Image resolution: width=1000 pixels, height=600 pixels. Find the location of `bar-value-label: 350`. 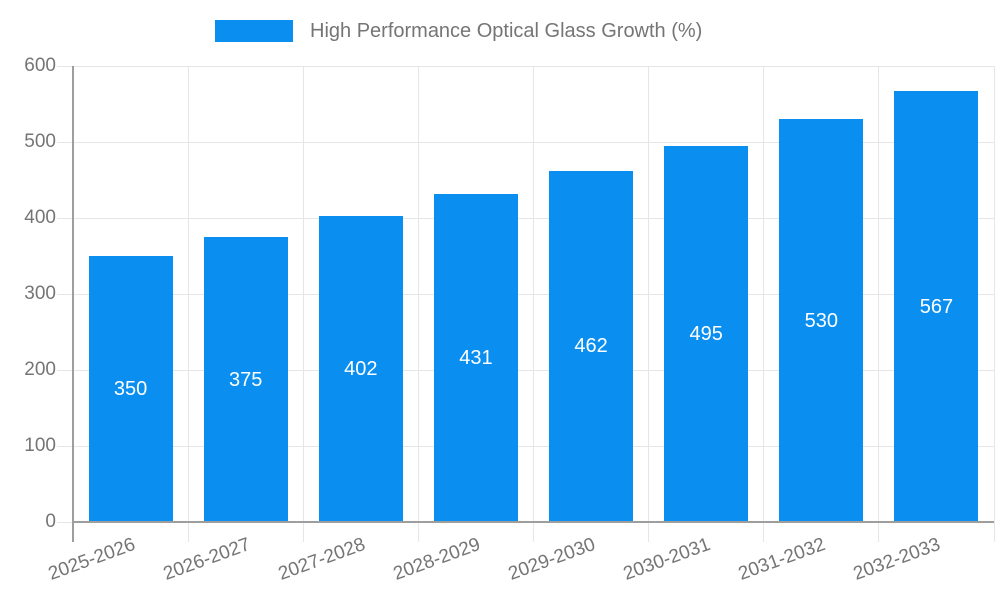

bar-value-label: 350 is located at coordinates (130, 389).